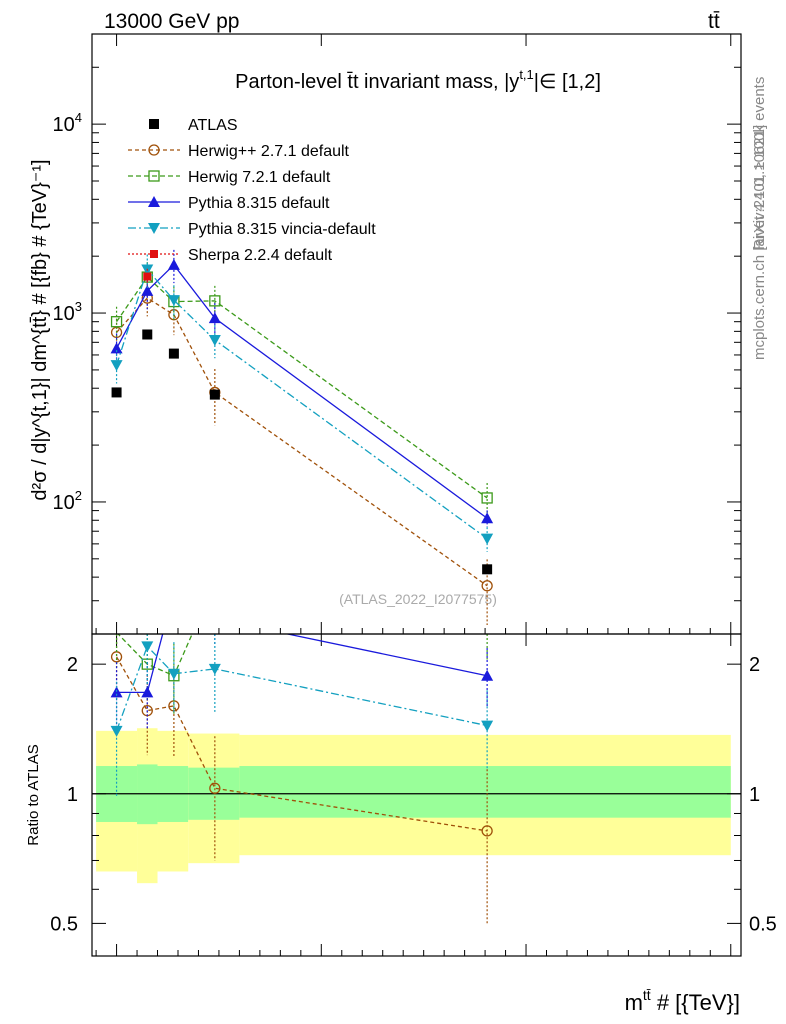  What do you see at coordinates (485, 792) in the screenshot?
I see `band-inner-bin` at bounding box center [485, 792].